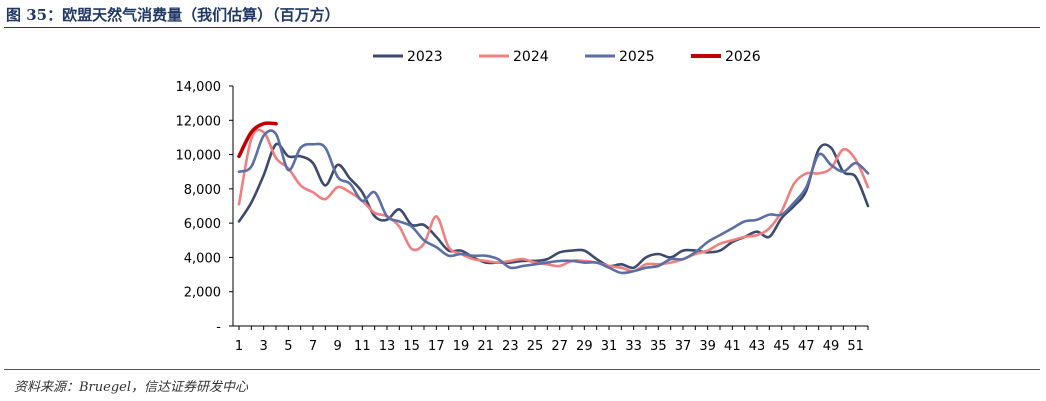 The height and width of the screenshot is (401, 1046). What do you see at coordinates (202, 258) in the screenshot?
I see `y-tick-label: 4,000` at bounding box center [202, 258].